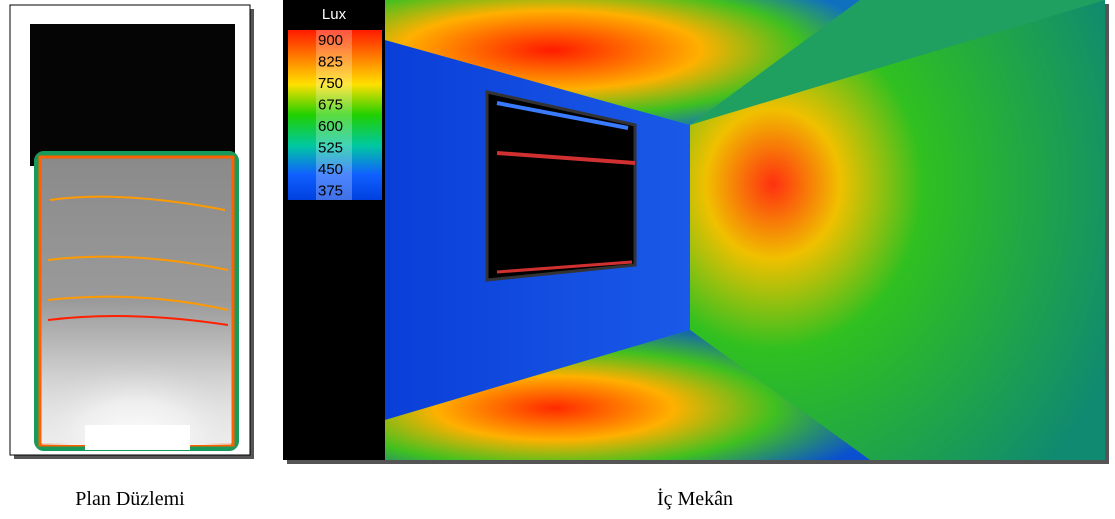  Describe the element at coordinates (330, 40) in the screenshot. I see `legend-label: 900` at that location.